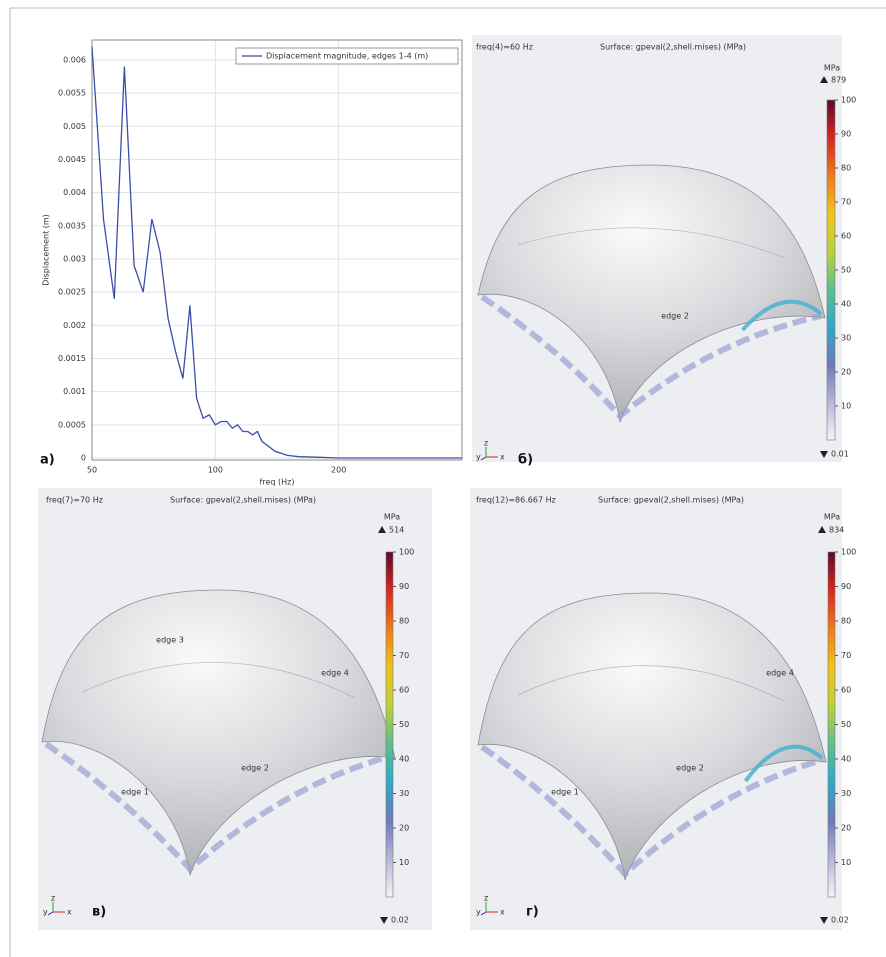  I want to click on y-tick-label: 0.006, so click(74, 59).